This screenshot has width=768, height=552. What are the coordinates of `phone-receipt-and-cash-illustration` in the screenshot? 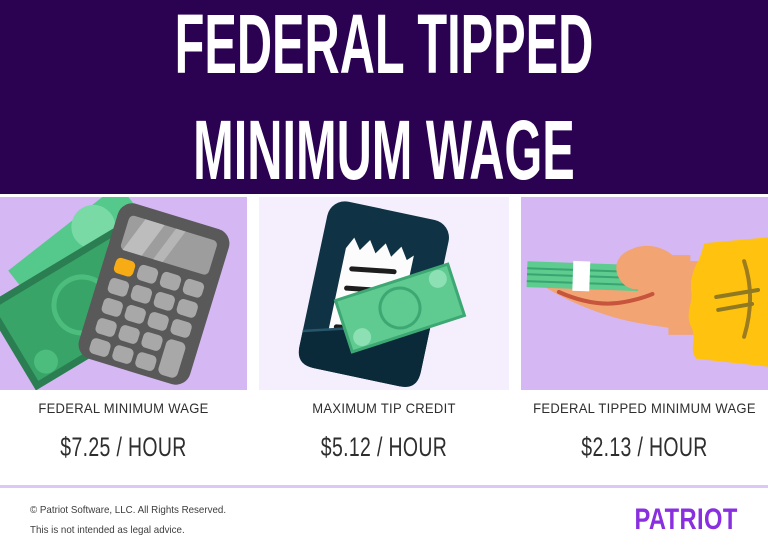 It's located at (382, 294).